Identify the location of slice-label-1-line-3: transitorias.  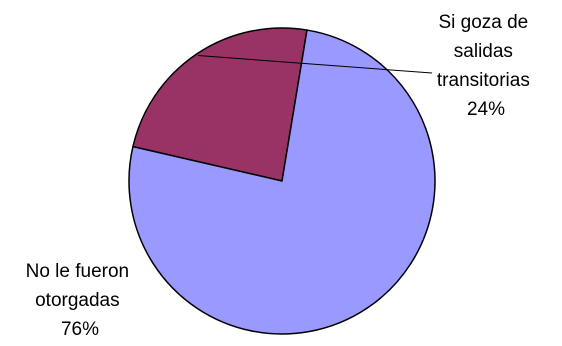
(483, 80).